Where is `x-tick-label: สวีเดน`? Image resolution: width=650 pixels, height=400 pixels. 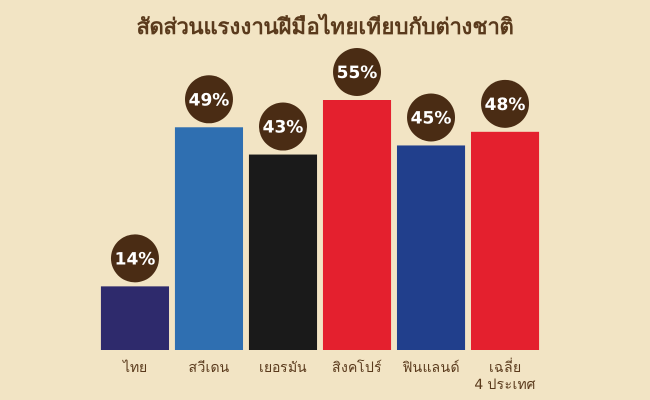
x-tick-label: สวีเดน is located at coordinates (209, 368).